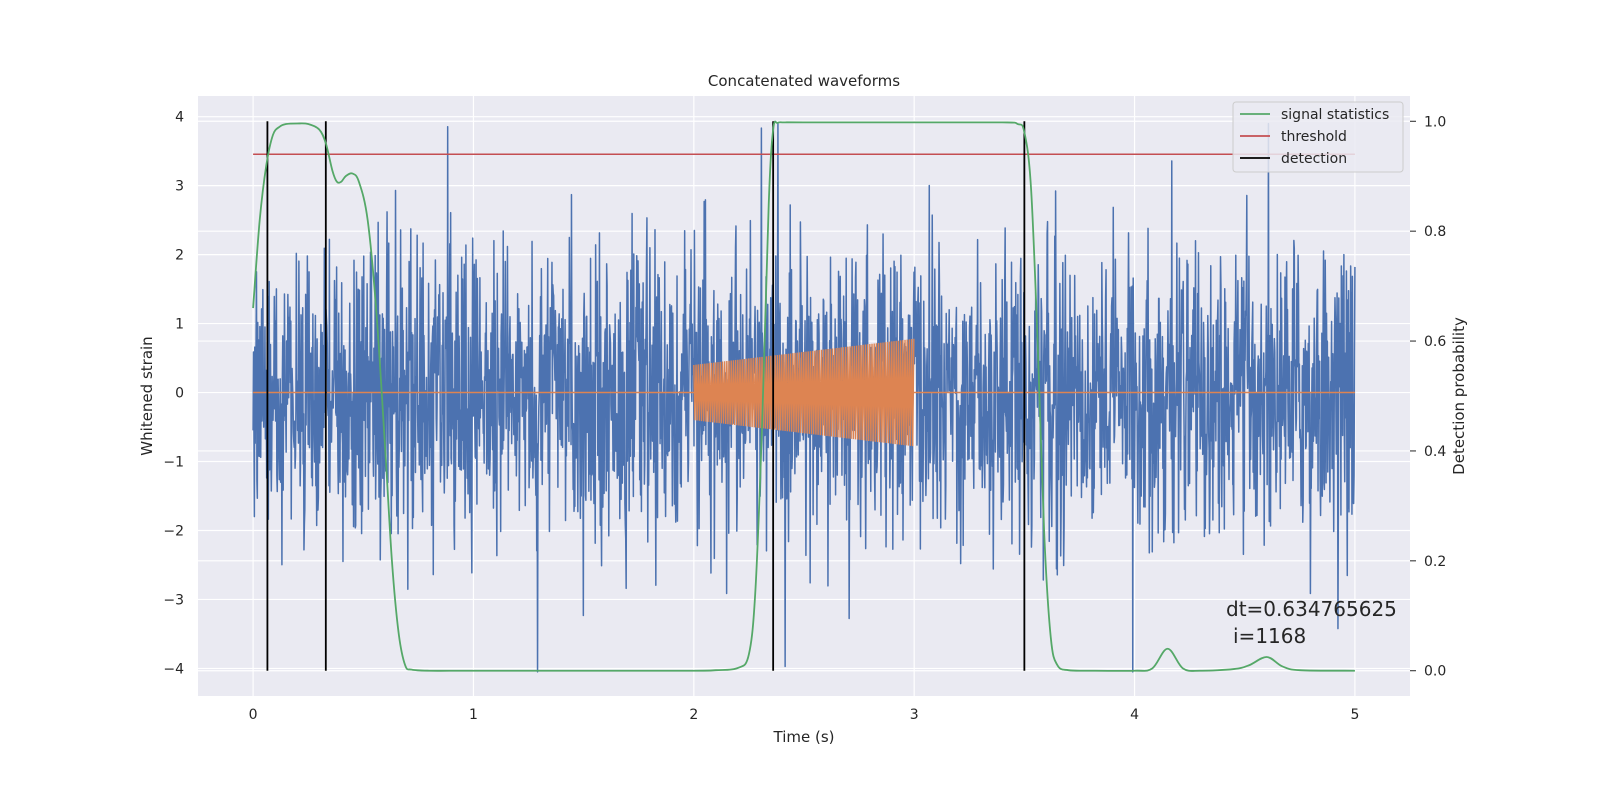 The width and height of the screenshot is (1600, 800). Describe the element at coordinates (473, 715) in the screenshot. I see `x-tick-label: 1` at that location.